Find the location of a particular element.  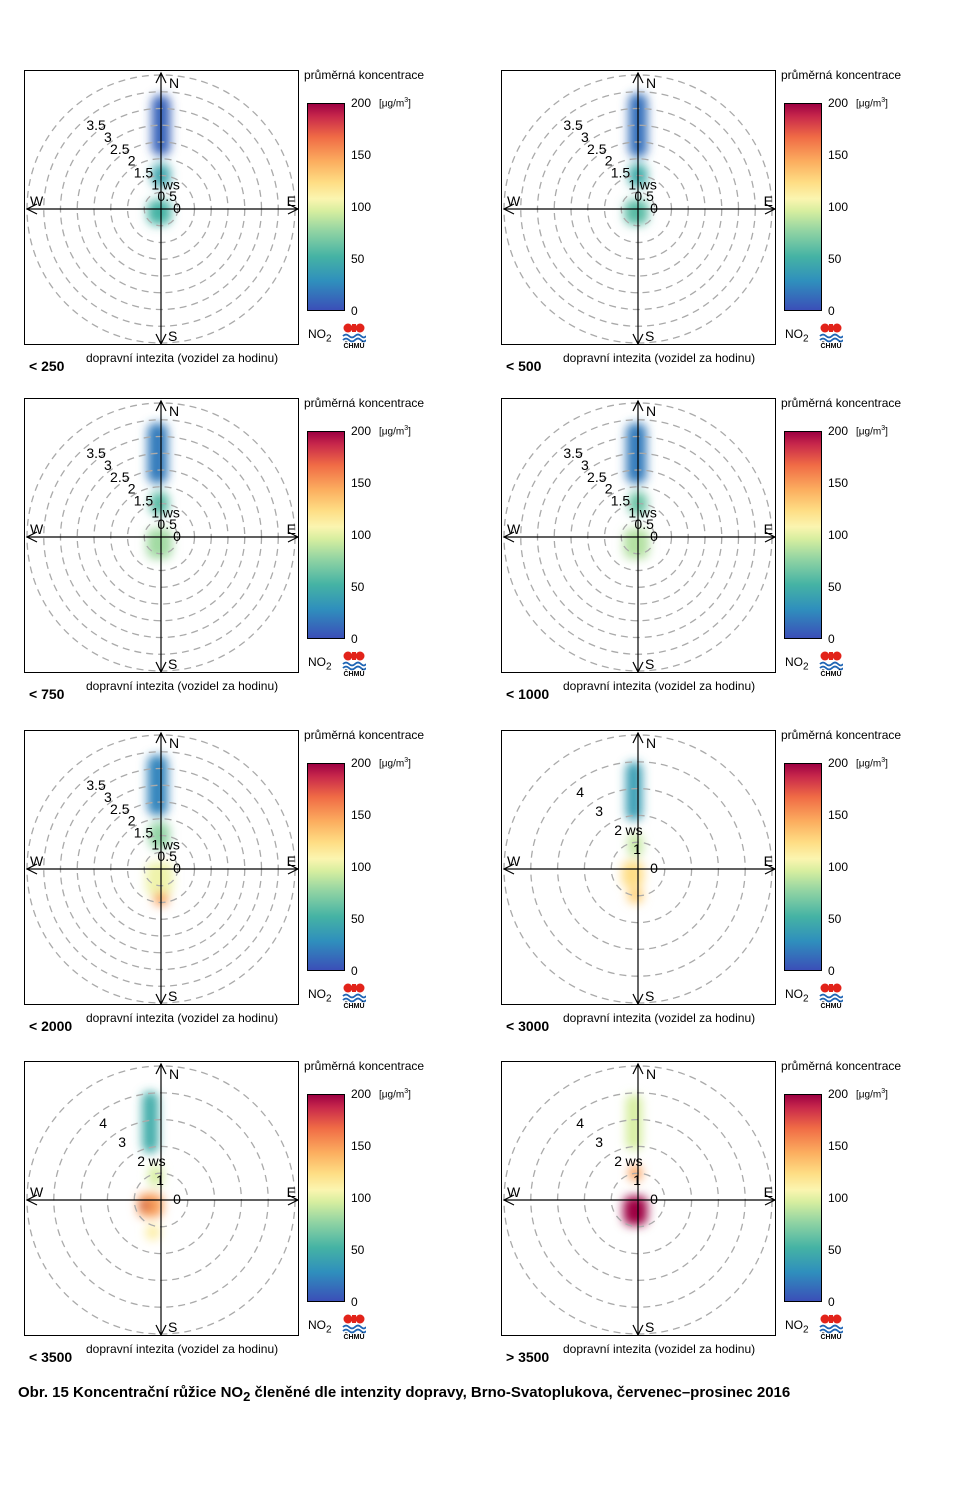

rose-plot: N E S W 0 0.5 1 ws 1.5 2 2.5 3 3.5 is located at coordinates (161, 535).